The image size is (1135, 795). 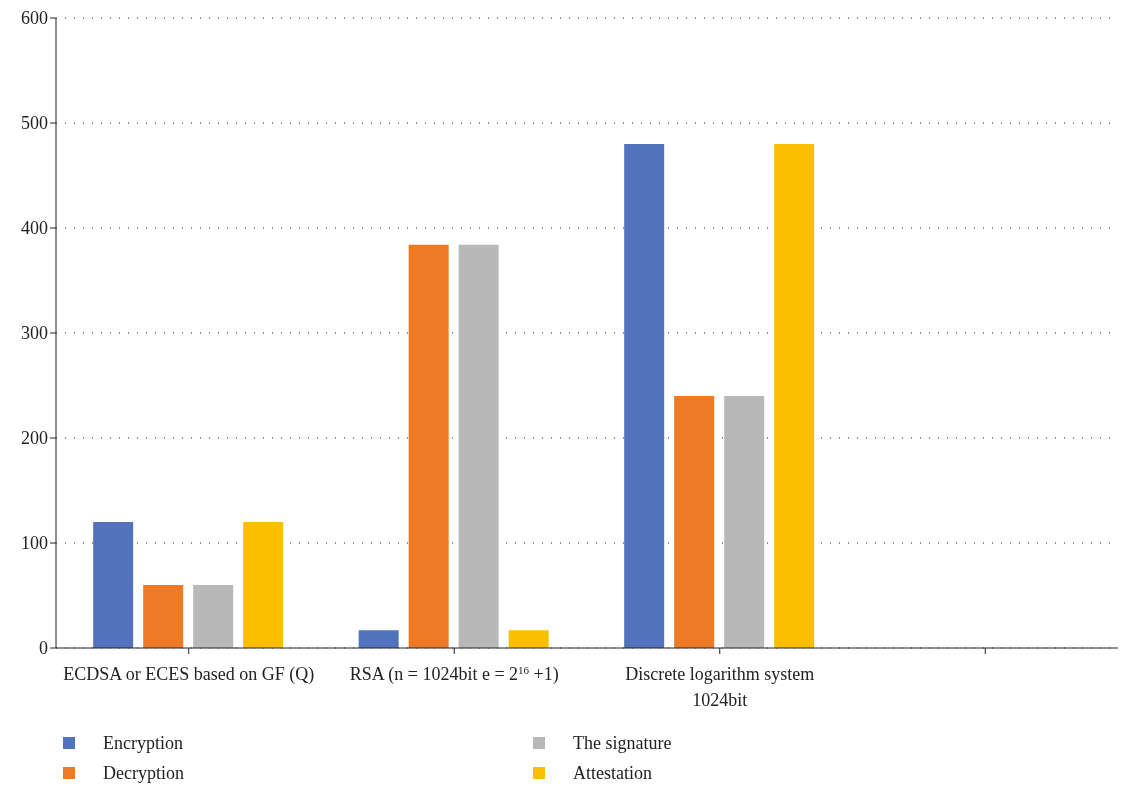 What do you see at coordinates (454, 674) in the screenshot?
I see `x-tick-label: RSA (n = 1024bit e = 2$^{16}$ +1)` at bounding box center [454, 674].